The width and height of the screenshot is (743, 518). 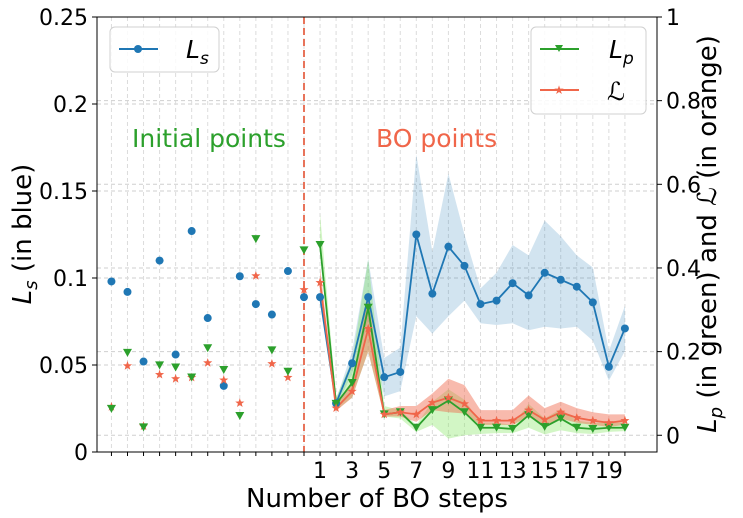 What do you see at coordinates (559, 48) in the screenshot?
I see `legend-lp-marker` at bounding box center [559, 48].